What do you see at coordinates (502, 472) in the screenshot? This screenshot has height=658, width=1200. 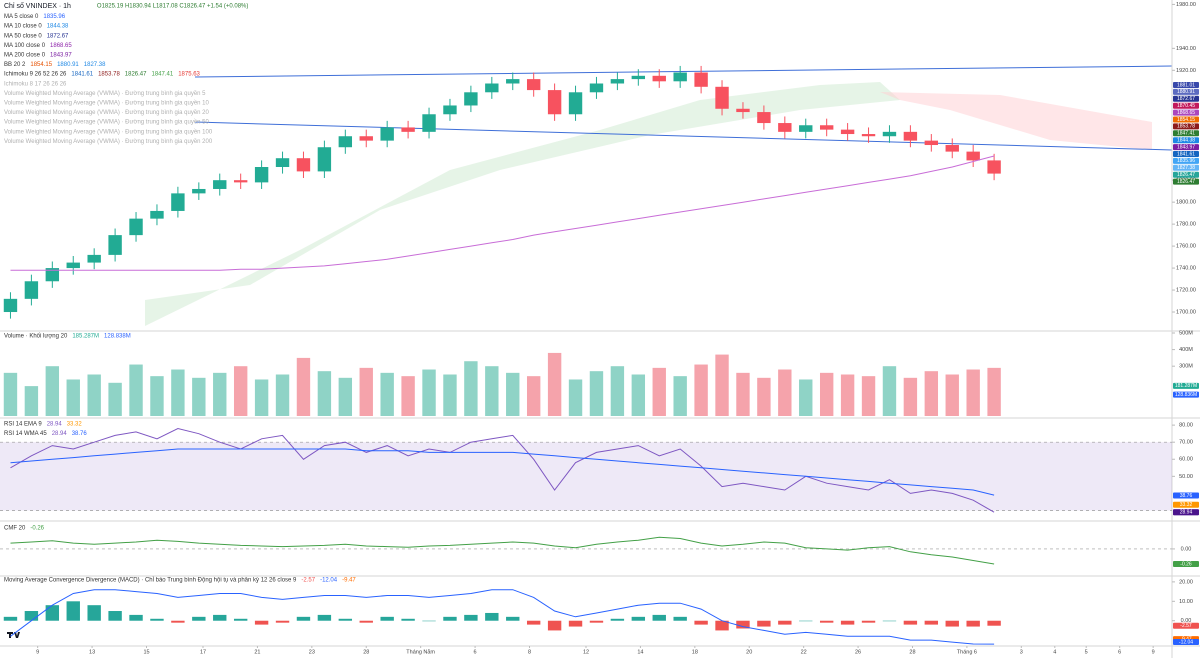 I see `line` at bounding box center [502, 472].